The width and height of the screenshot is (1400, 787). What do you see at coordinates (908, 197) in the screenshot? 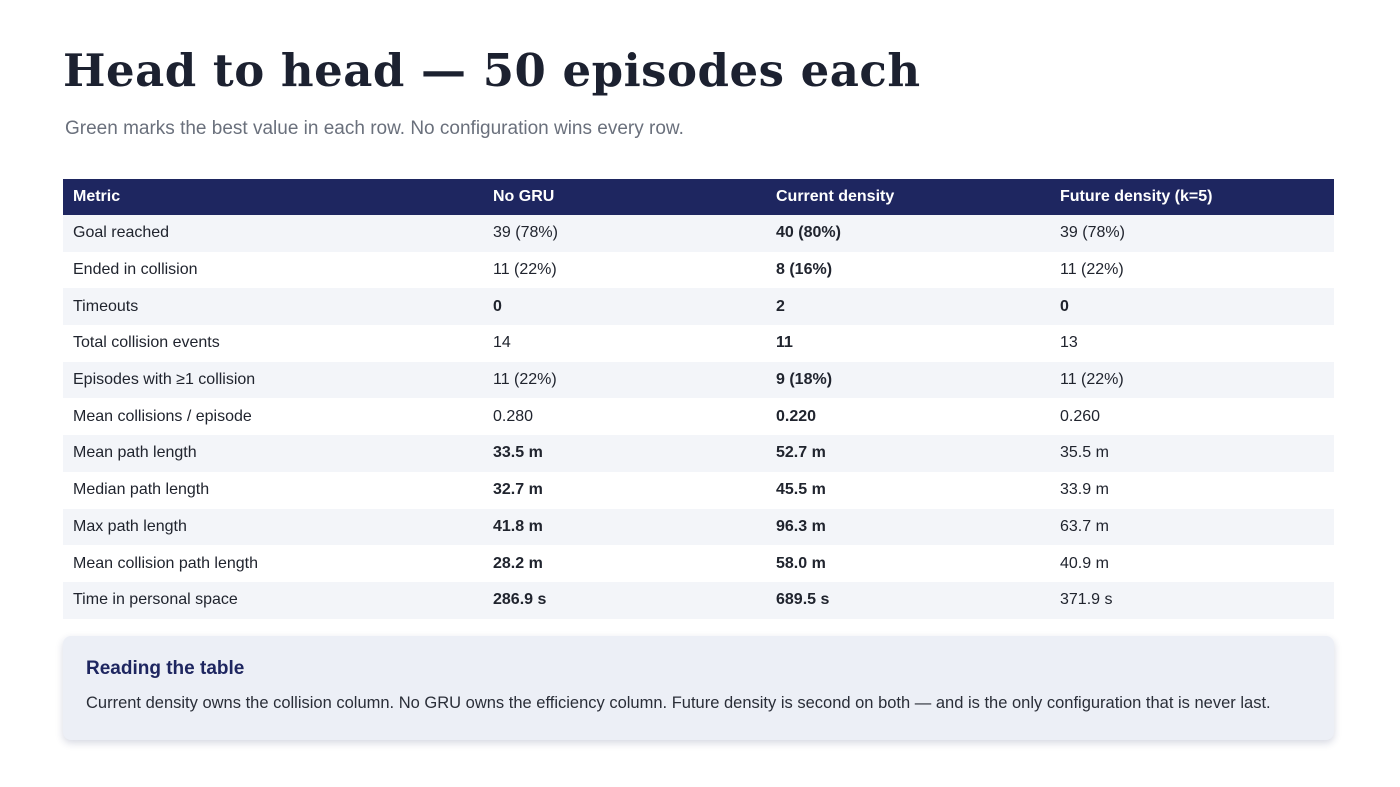
I see `header-current-density: Current density` at bounding box center [908, 197].